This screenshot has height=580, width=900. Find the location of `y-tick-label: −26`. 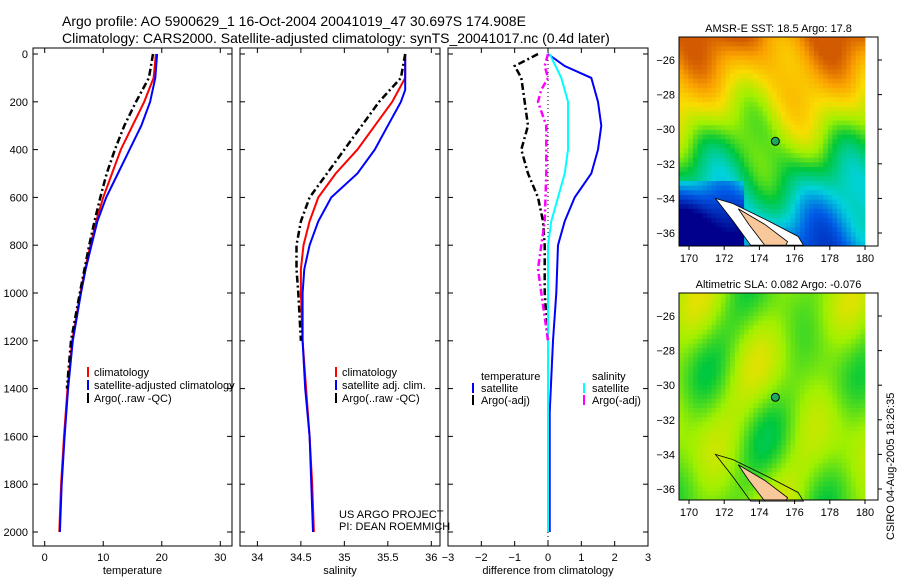

y-tick-label: −26 is located at coordinates (665, 317).